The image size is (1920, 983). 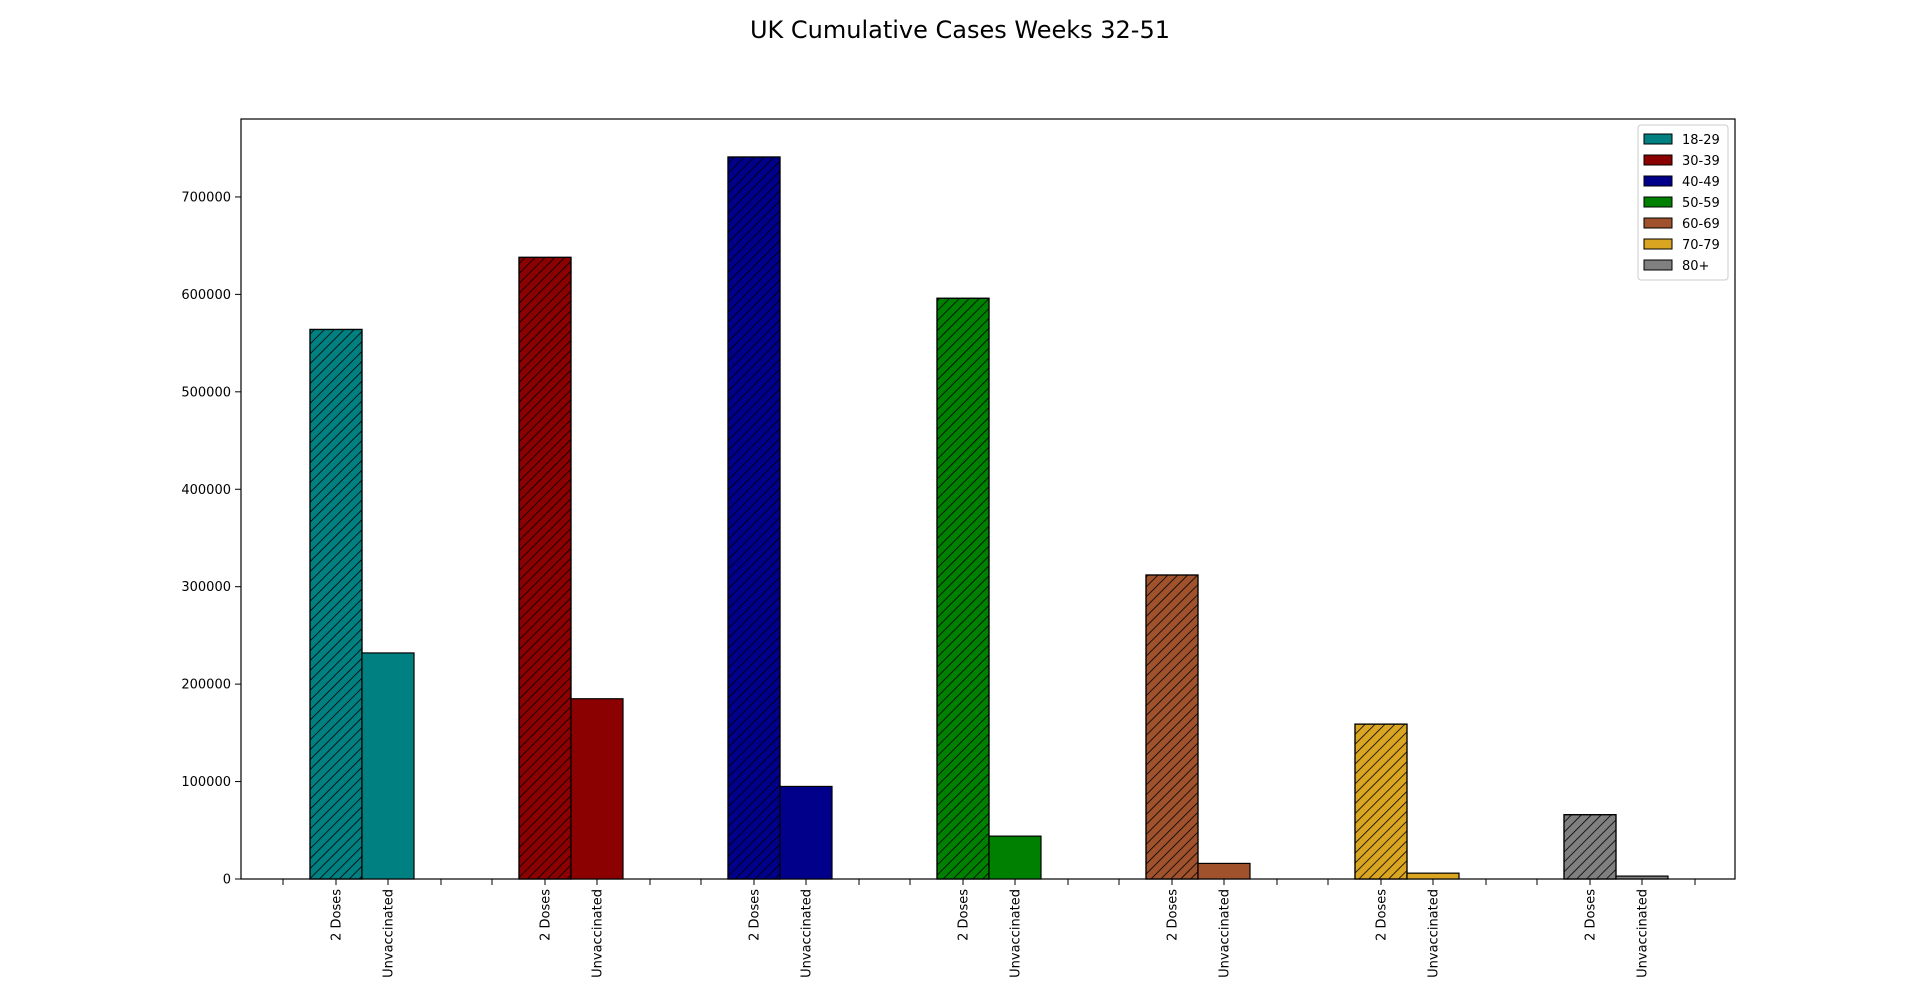 What do you see at coordinates (960, 30) in the screenshot?
I see `chart-title: UK Cumulative Cases Weeks 32-51` at bounding box center [960, 30].